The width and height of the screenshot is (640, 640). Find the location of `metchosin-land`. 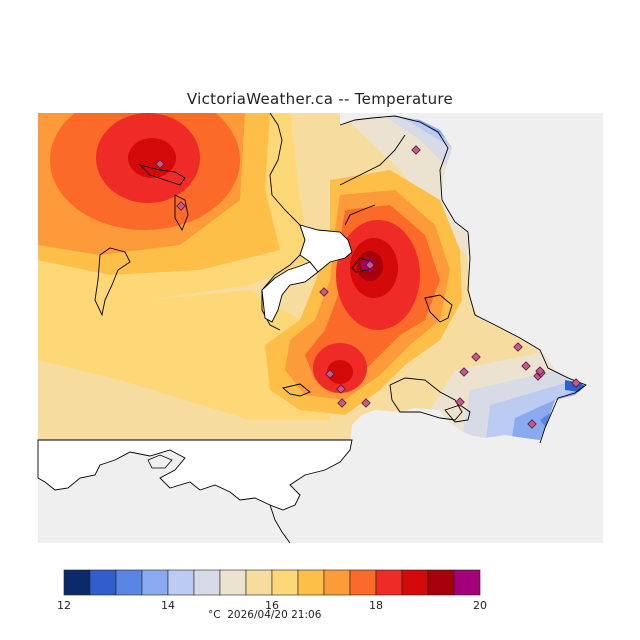

metchosin-land is located at coordinates (290, 292).